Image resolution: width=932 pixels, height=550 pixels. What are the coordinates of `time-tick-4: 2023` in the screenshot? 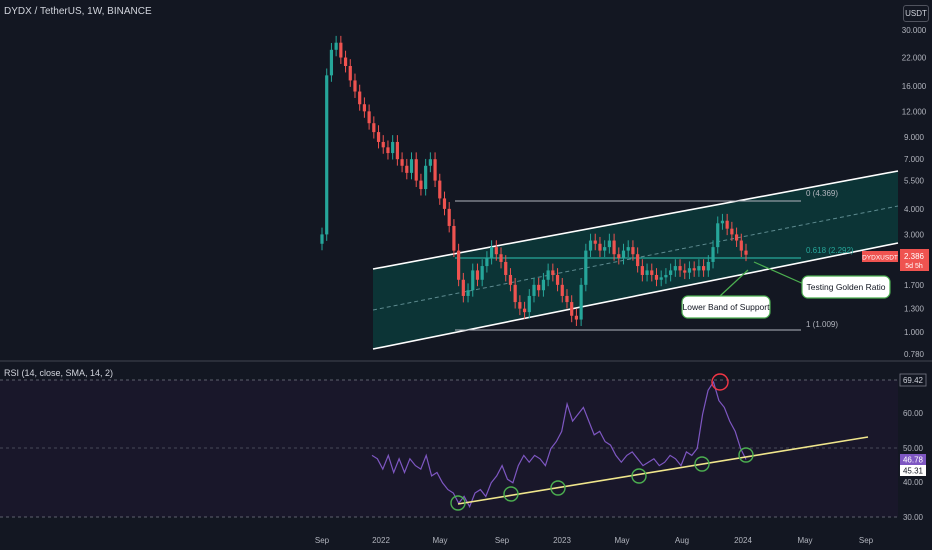 It's located at (562, 540).